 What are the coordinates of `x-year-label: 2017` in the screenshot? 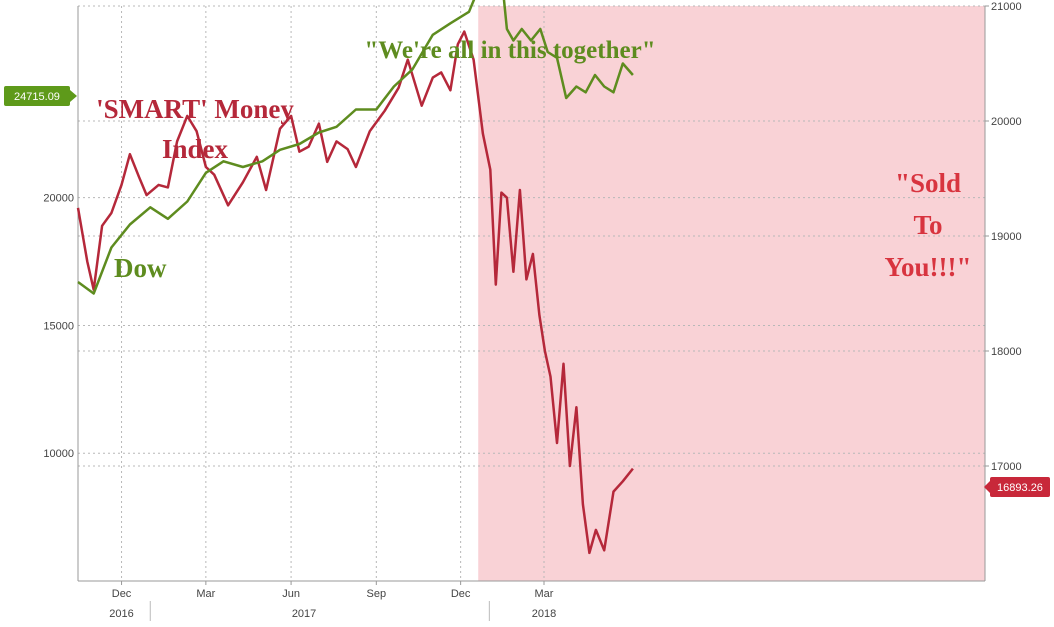 It's located at (304, 614).